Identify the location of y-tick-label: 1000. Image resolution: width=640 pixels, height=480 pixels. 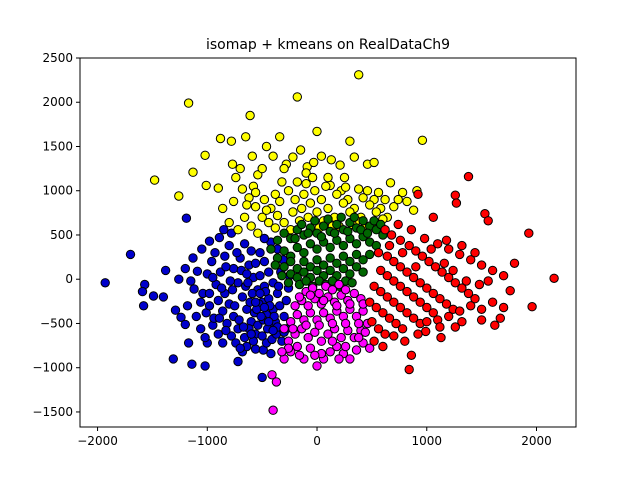
(57, 191).